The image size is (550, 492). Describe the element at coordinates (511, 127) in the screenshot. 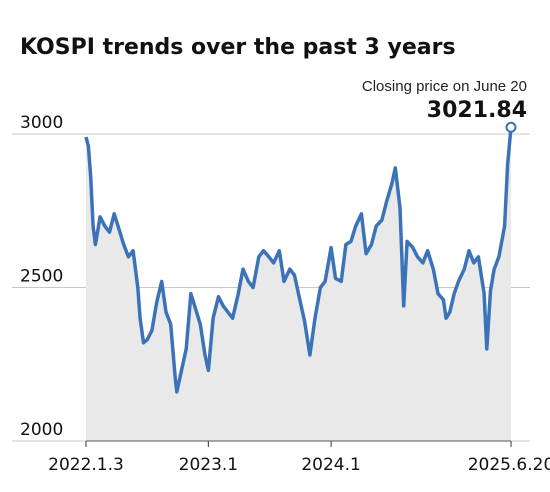

I see `closing-price-marker` at that location.